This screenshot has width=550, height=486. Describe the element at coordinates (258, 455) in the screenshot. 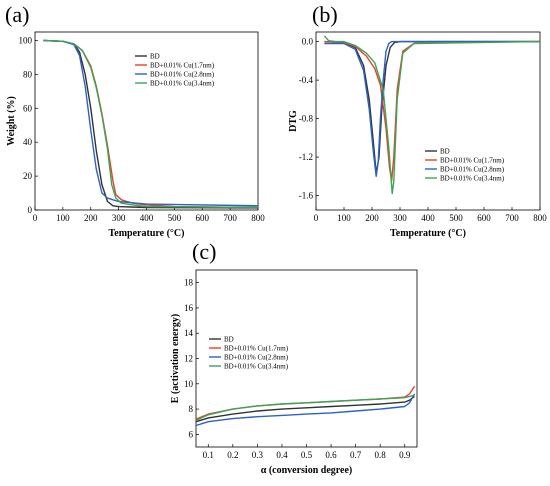

I see `x-tick-label: 0.3` at that location.